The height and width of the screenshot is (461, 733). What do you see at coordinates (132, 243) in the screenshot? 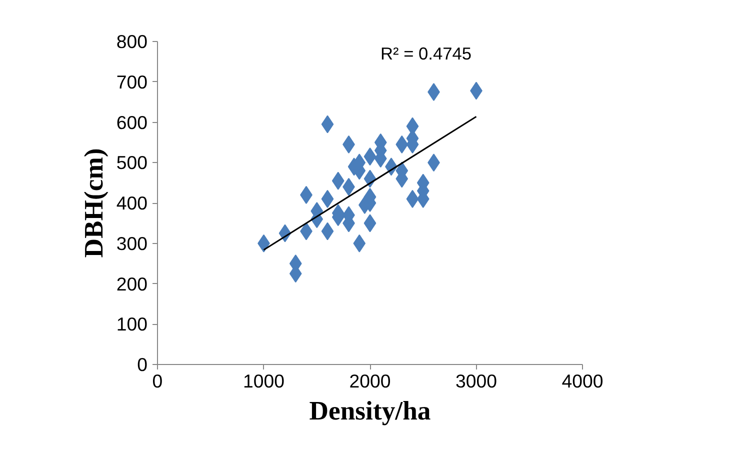
I see `y-tick-label: 300` at bounding box center [132, 243].